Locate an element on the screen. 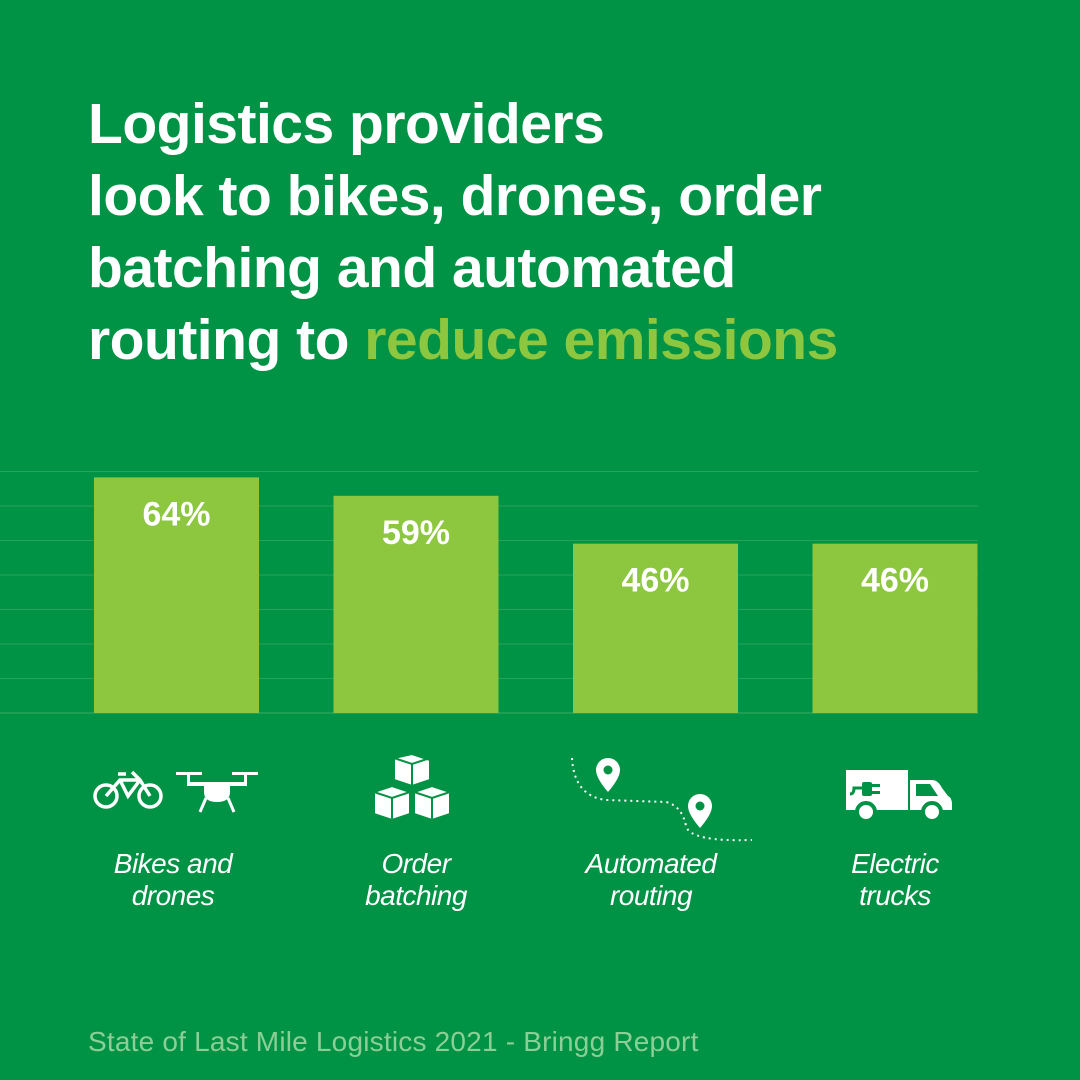 This screenshot has width=1080, height=1080. title-highlight: reduce emissions is located at coordinates (601, 340).